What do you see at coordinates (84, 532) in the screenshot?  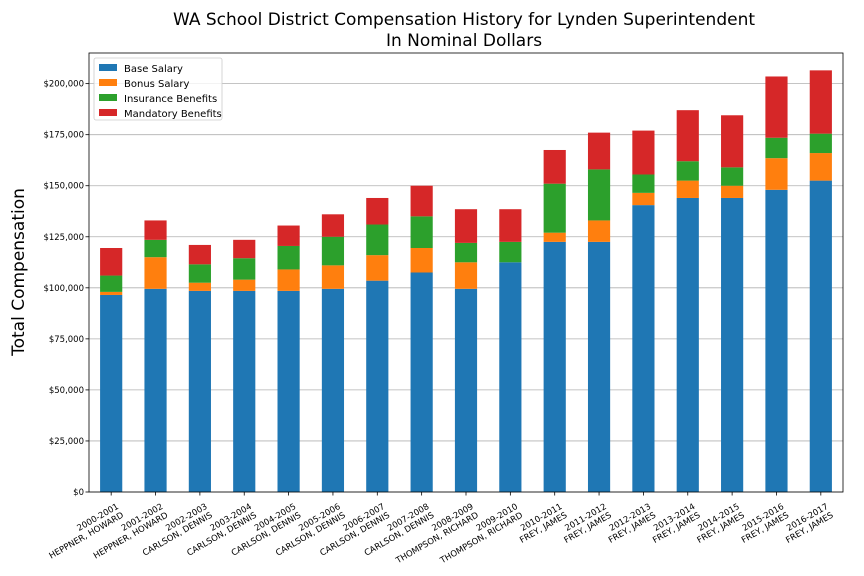 I see `x-tick-label: 2000-2001HEPPNER, HOWARD` at bounding box center [84, 532].